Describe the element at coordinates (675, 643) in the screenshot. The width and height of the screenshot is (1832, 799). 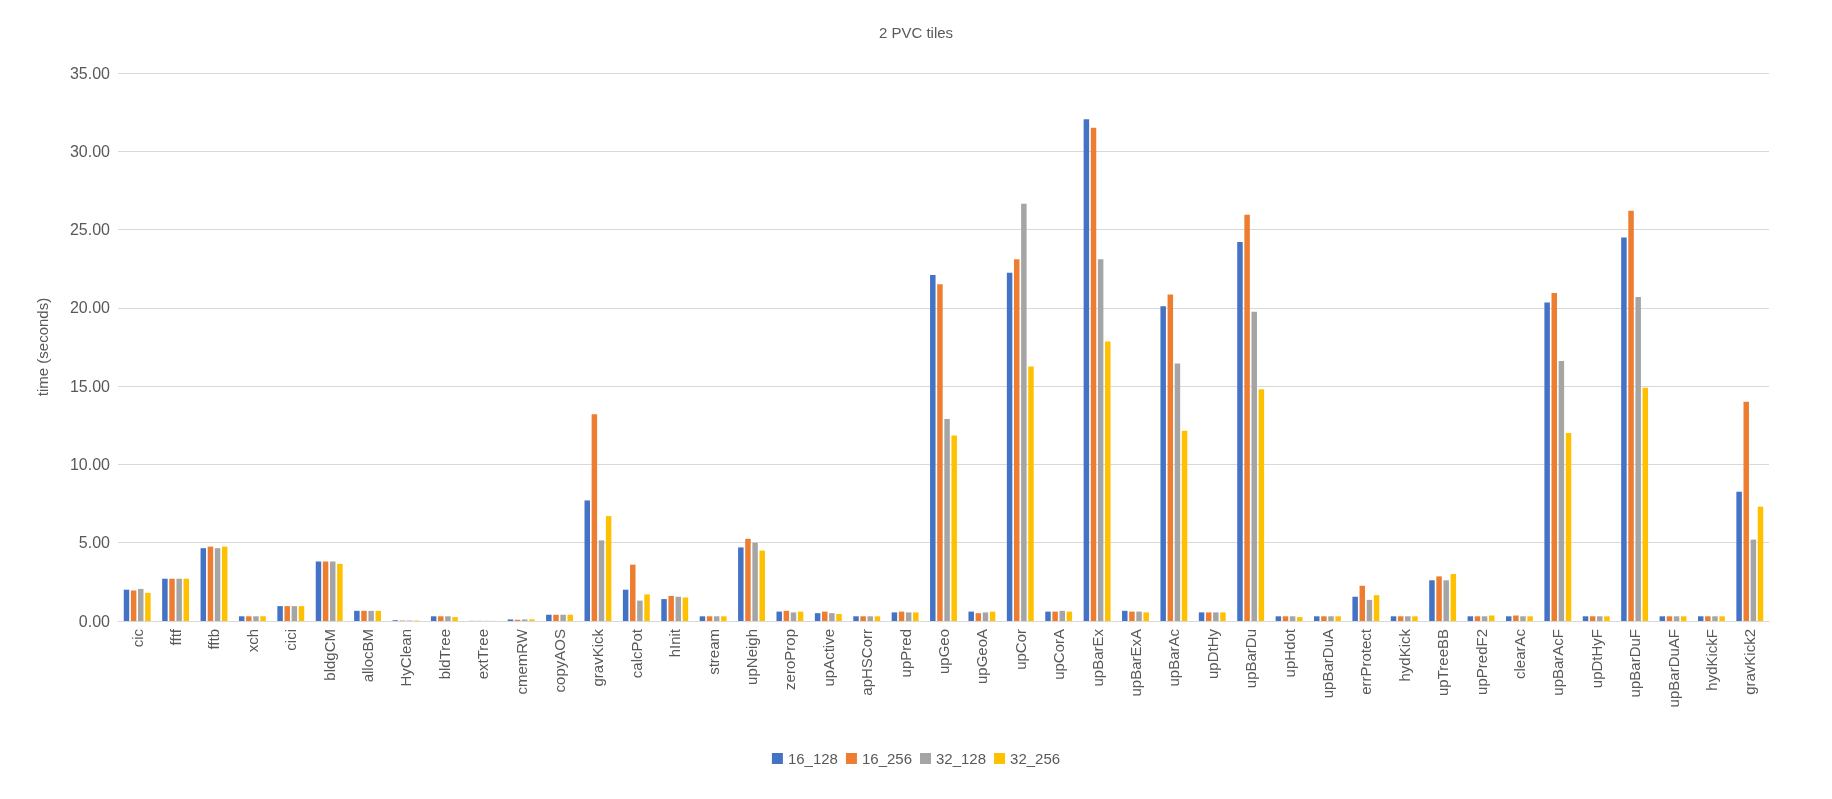
I see `x-tick-label: hInit` at that location.